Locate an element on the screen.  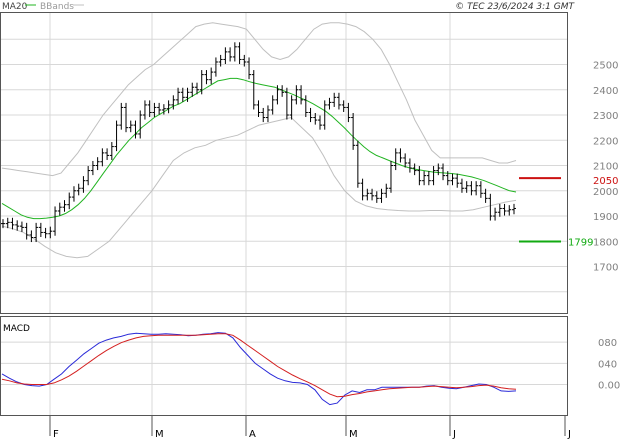
price-y-tick-label: 2000 is located at coordinates (605, 192).